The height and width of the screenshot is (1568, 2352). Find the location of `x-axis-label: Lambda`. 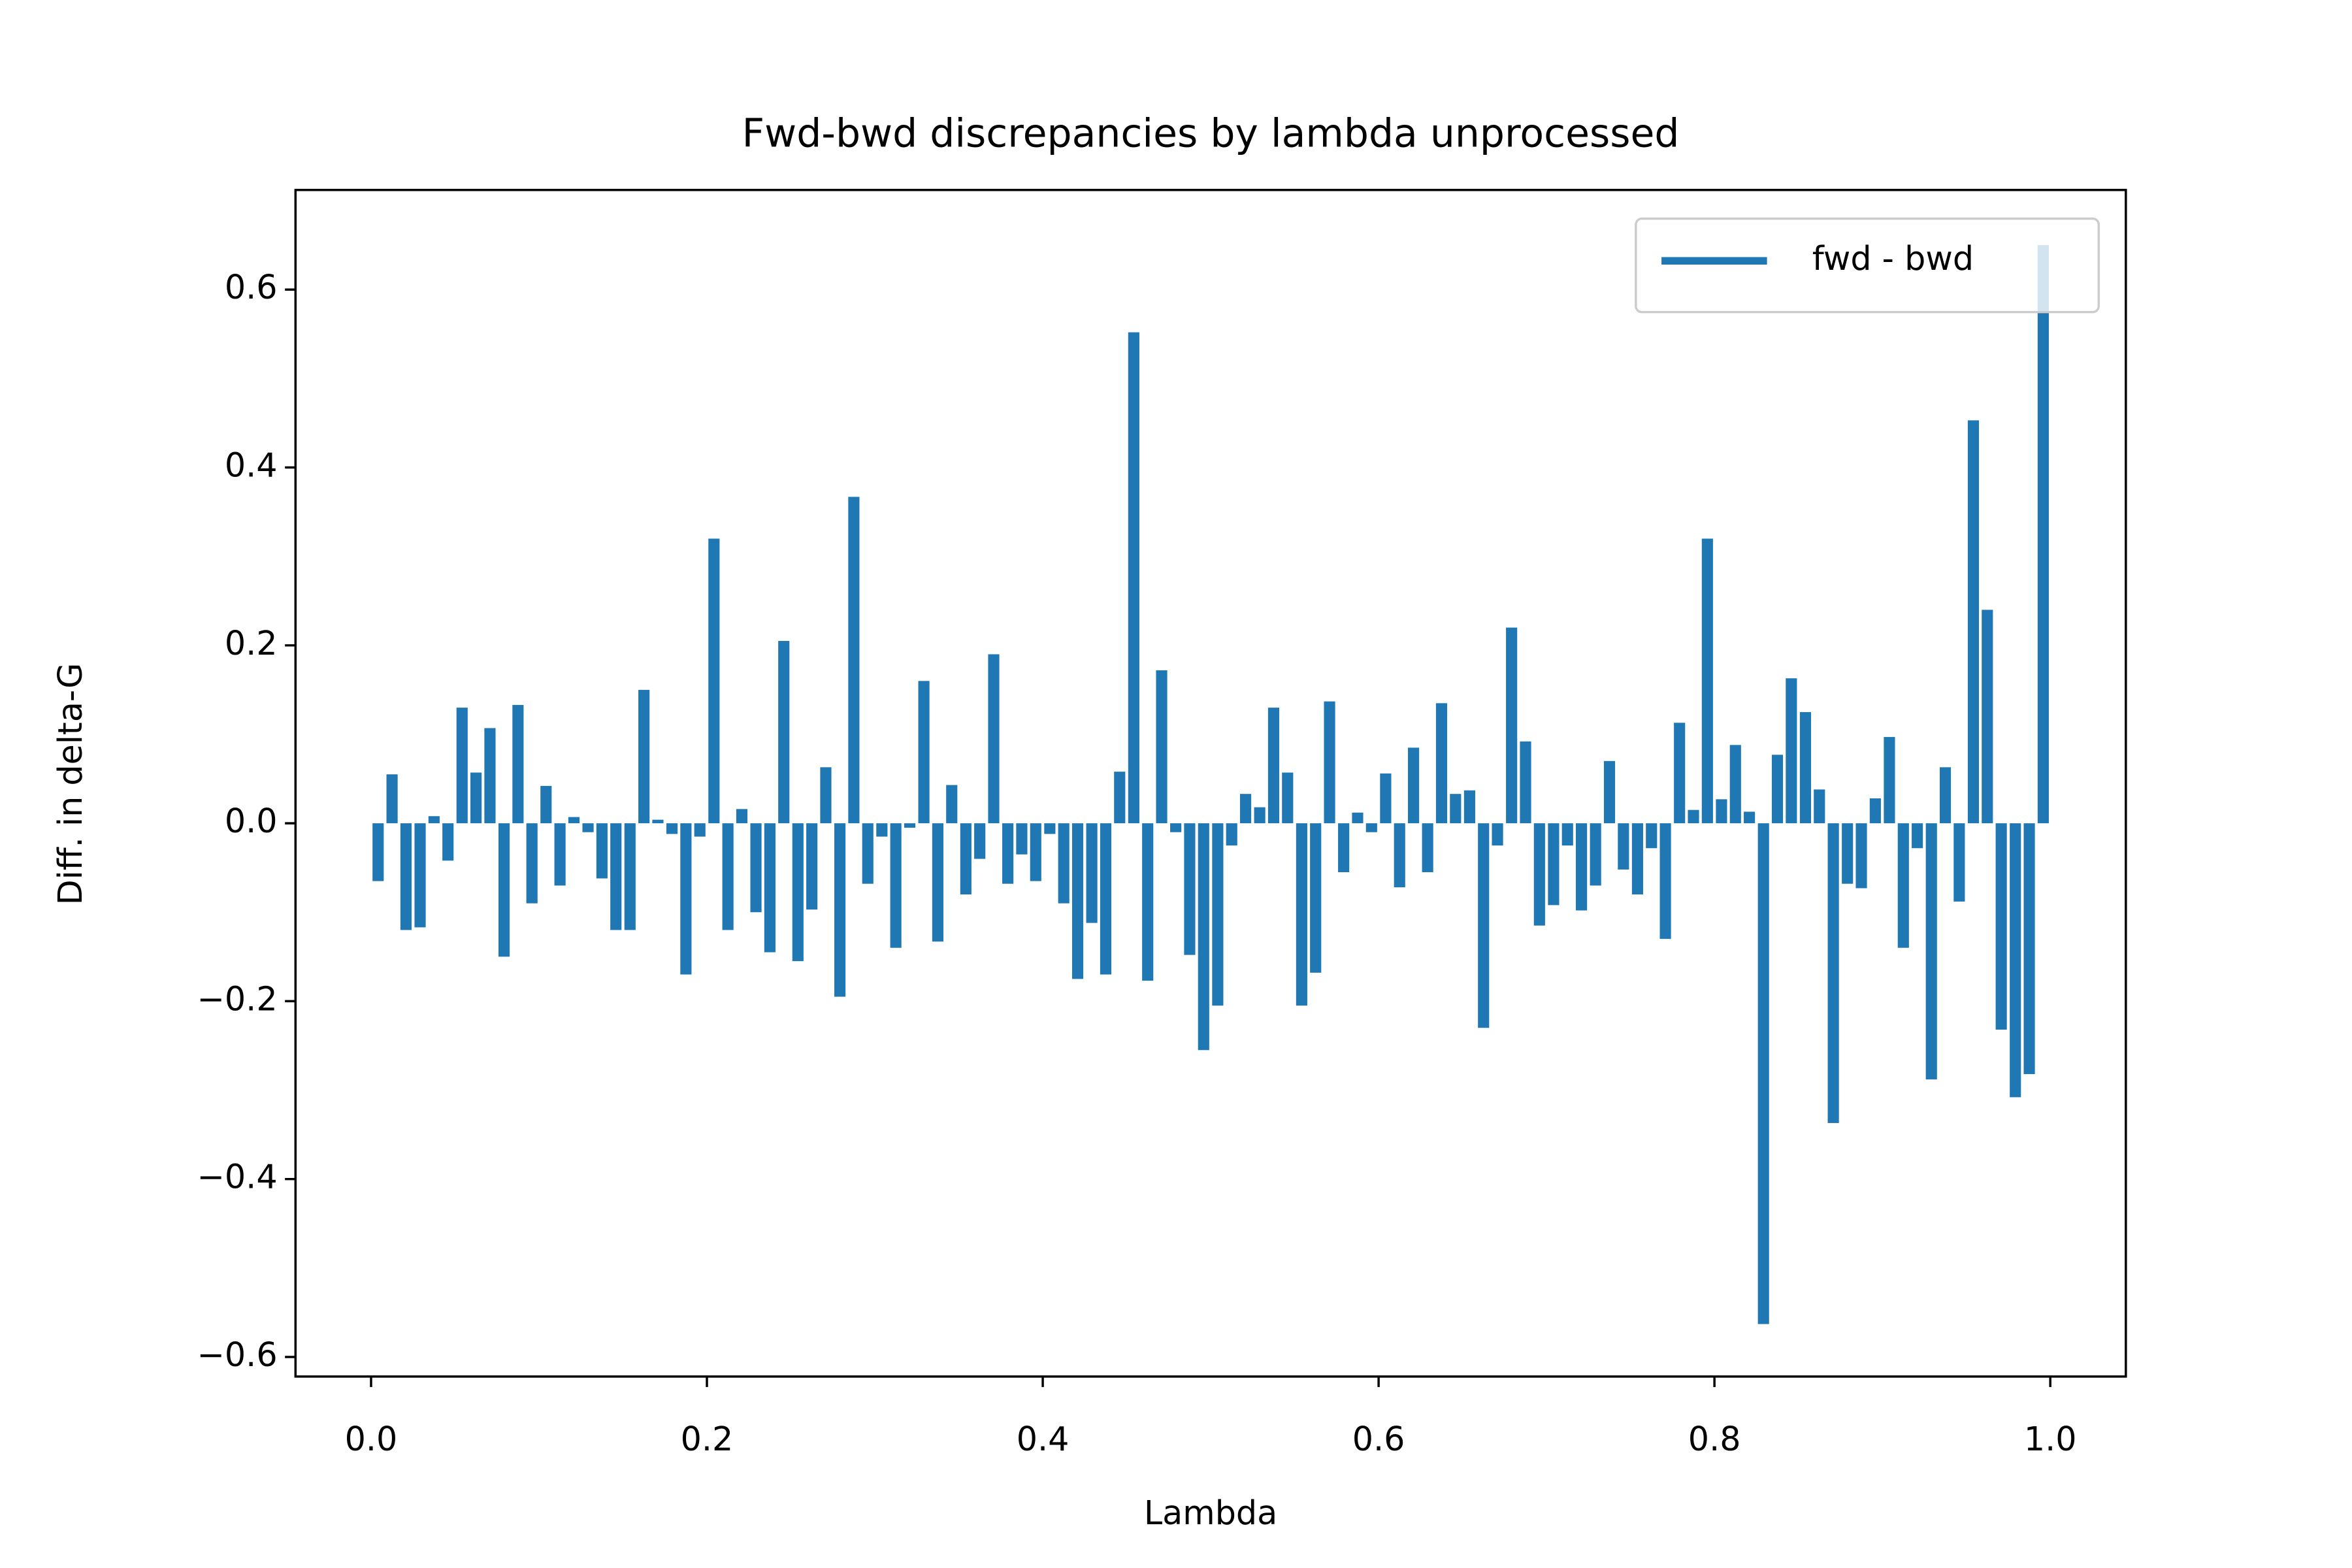

x-axis-label: Lambda is located at coordinates (1210, 1513).